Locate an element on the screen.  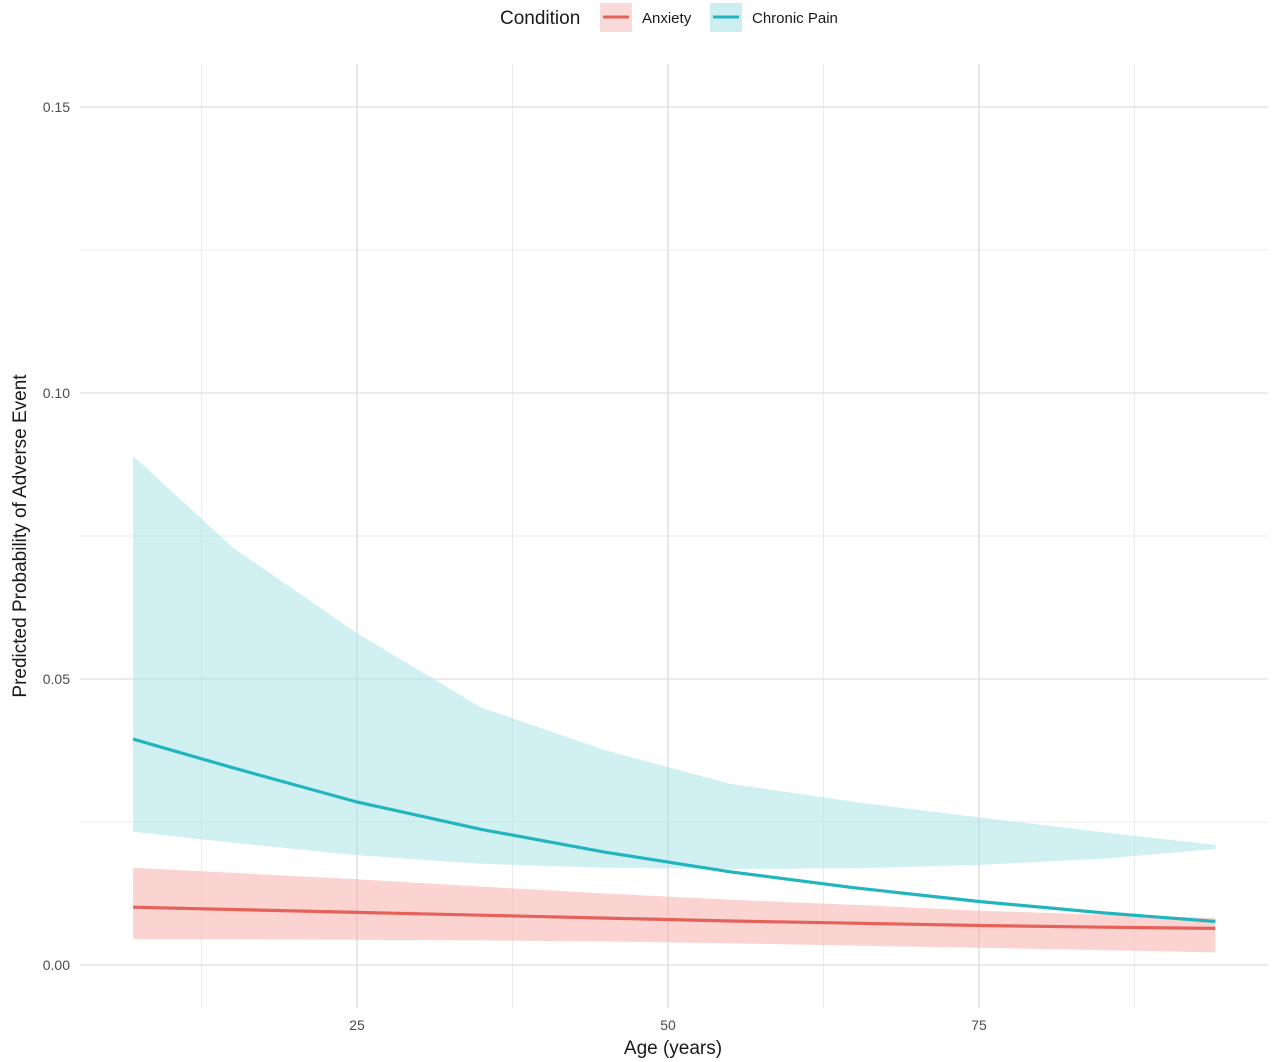
series-line-anxiety is located at coordinates (674, 917).